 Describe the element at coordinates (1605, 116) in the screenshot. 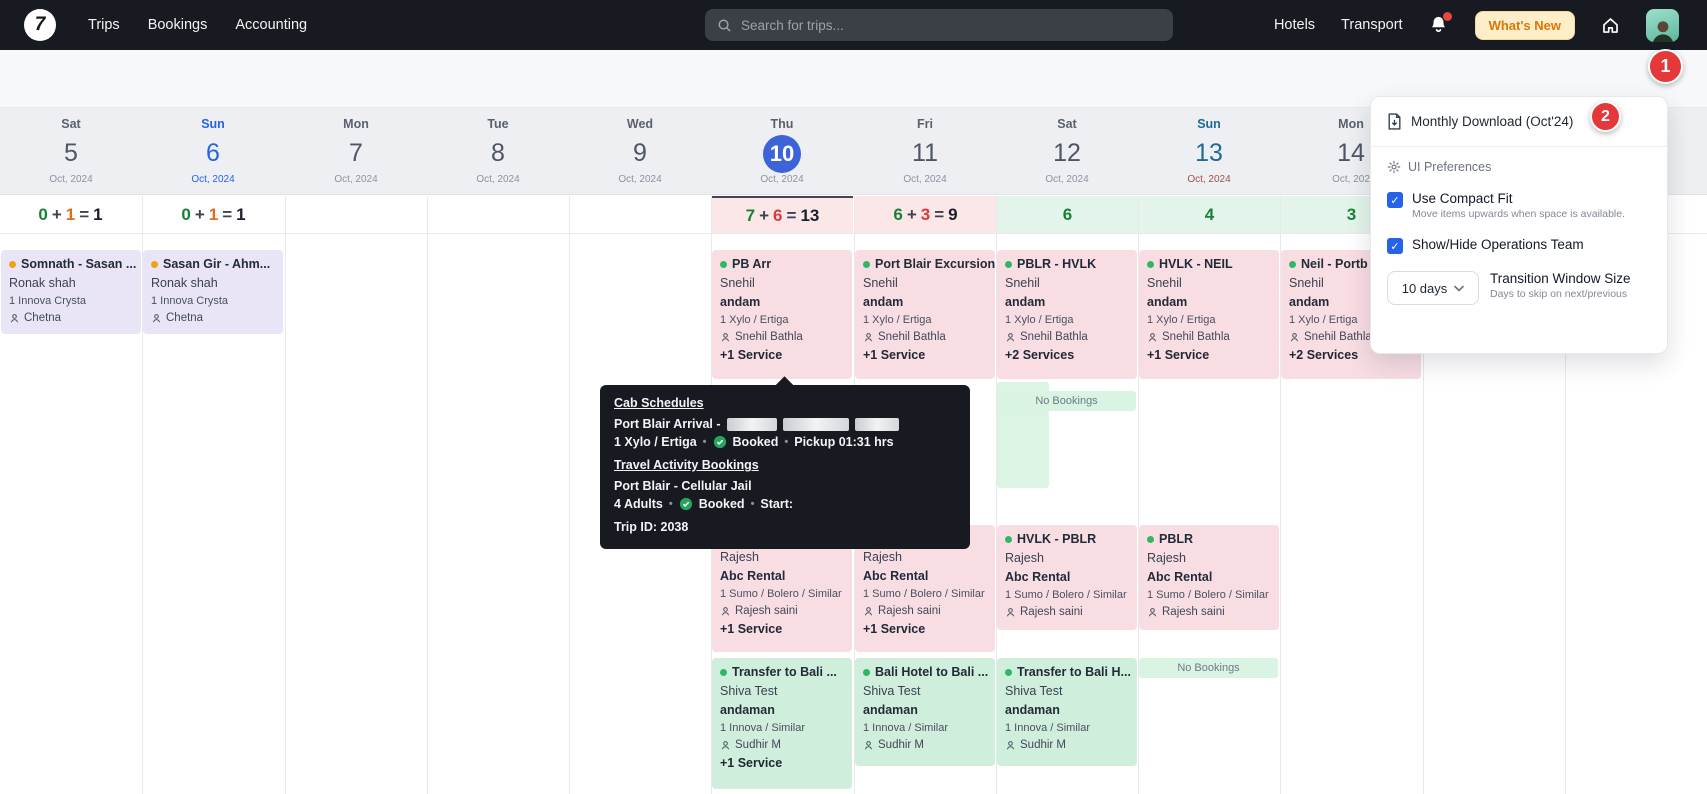

I see `annotation-badge-2: 2` at that location.